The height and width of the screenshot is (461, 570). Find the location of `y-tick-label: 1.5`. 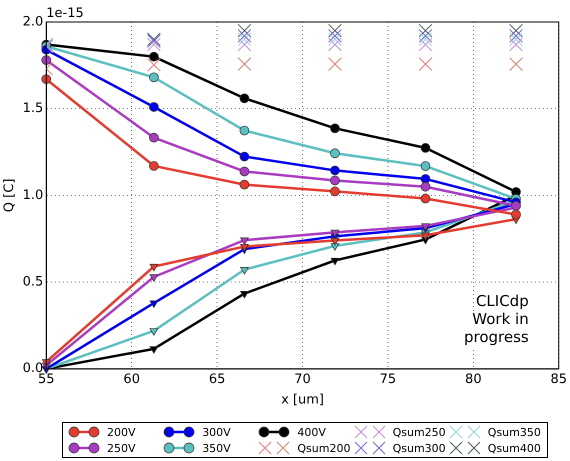

y-tick-label: 1.5 is located at coordinates (33, 108).